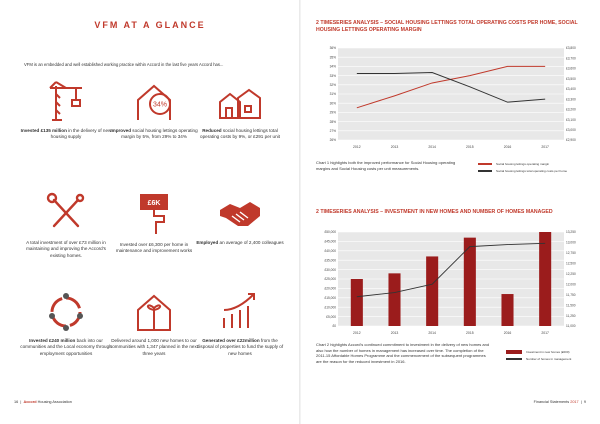 This screenshot has width=600, height=424. I want to click on y-right-tick-label: £3,600, so click(571, 69).